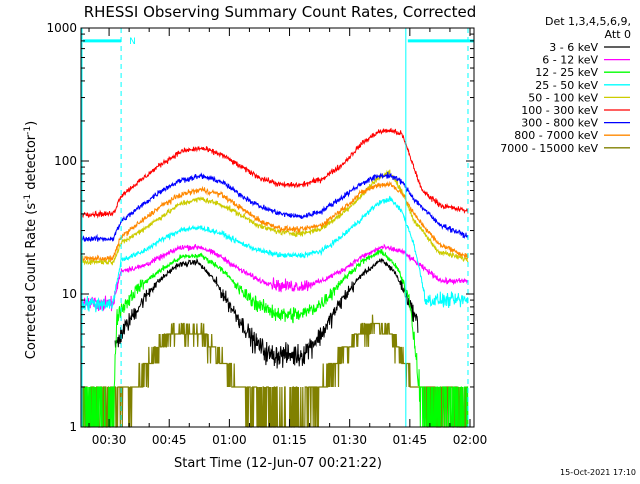 This screenshot has height=484, width=640. Describe the element at coordinates (566, 72) in the screenshot. I see `legend-label-2: 12 - 25 keV` at that location.